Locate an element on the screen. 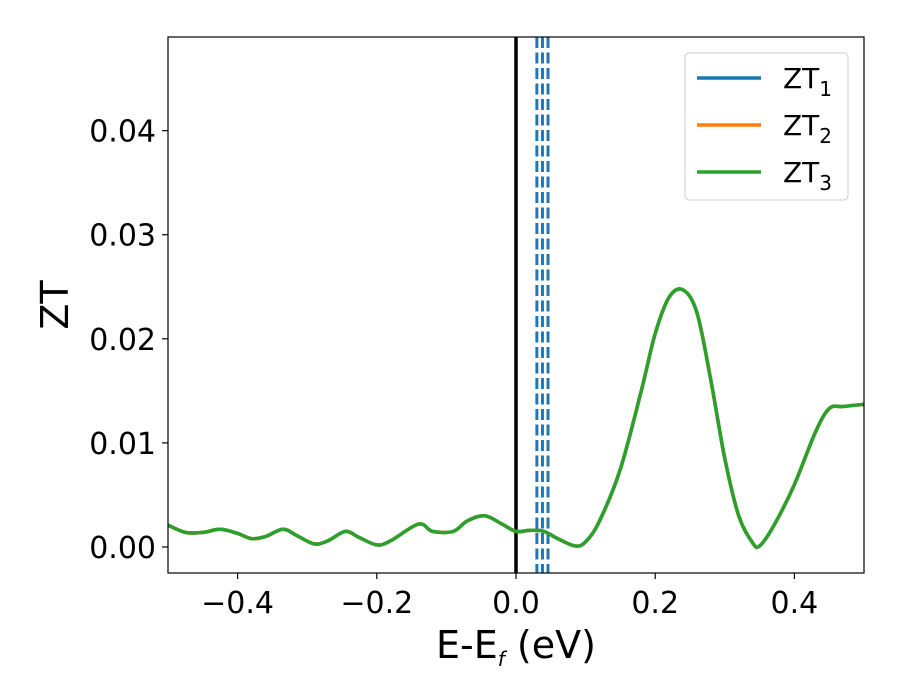 This screenshot has height=700, width=900. legend-box is located at coordinates (766, 126).